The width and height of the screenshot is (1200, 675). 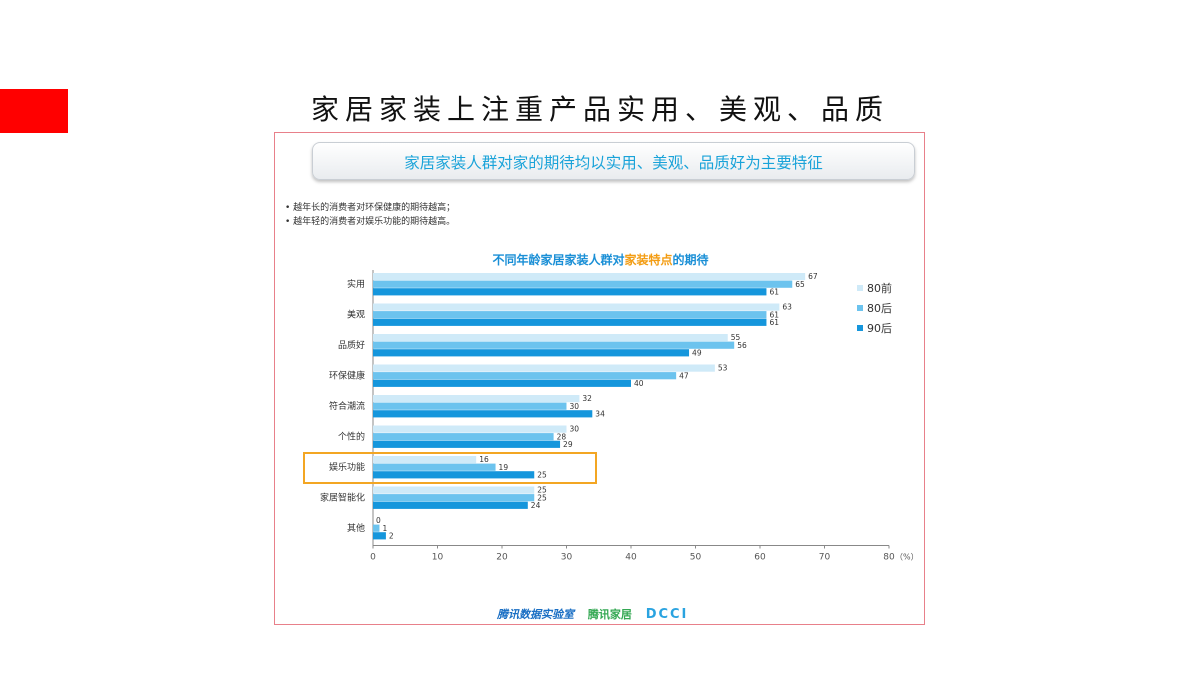 What do you see at coordinates (536, 505) in the screenshot?
I see `data-label: 24` at bounding box center [536, 505].